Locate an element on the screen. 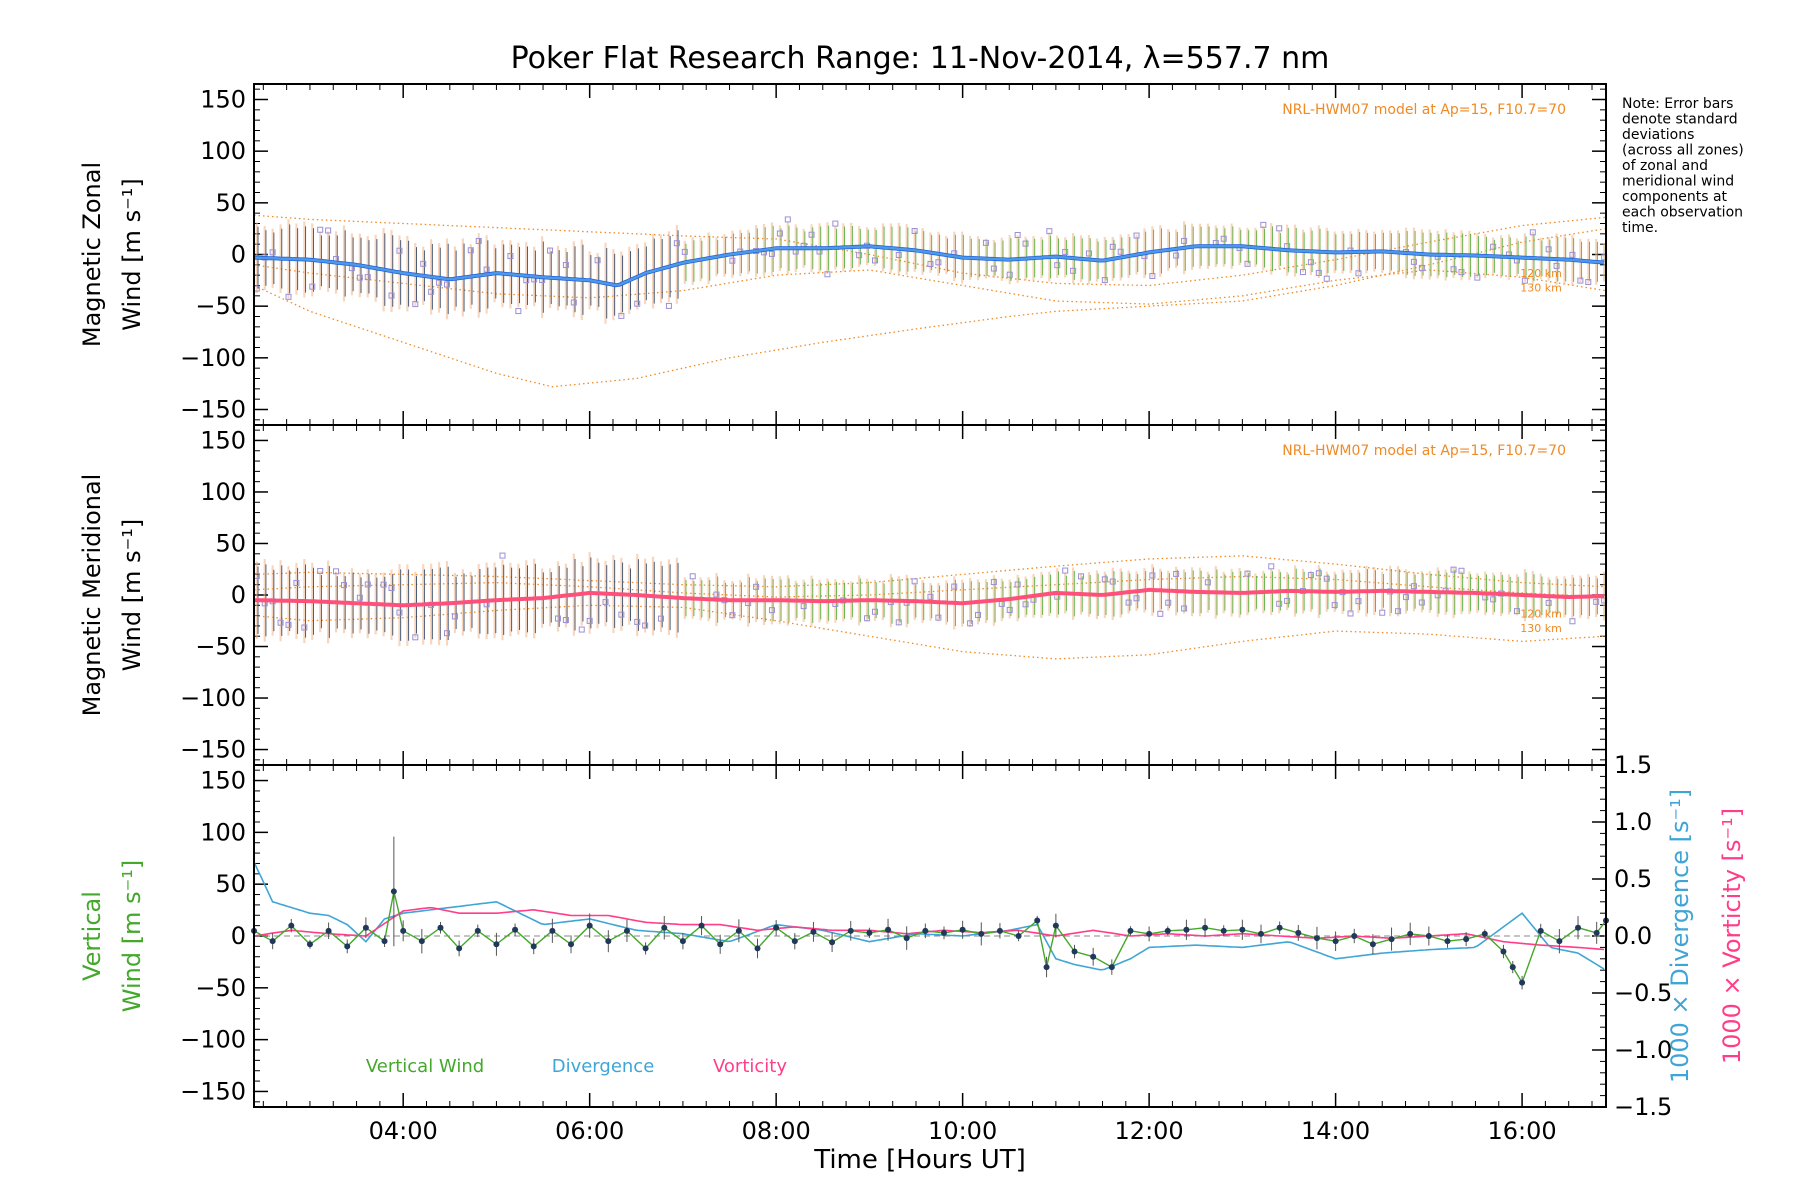 Image resolution: width=1800 pixels, height=1204 pixels. y-tick-label: 0 is located at coordinates (238, 595).